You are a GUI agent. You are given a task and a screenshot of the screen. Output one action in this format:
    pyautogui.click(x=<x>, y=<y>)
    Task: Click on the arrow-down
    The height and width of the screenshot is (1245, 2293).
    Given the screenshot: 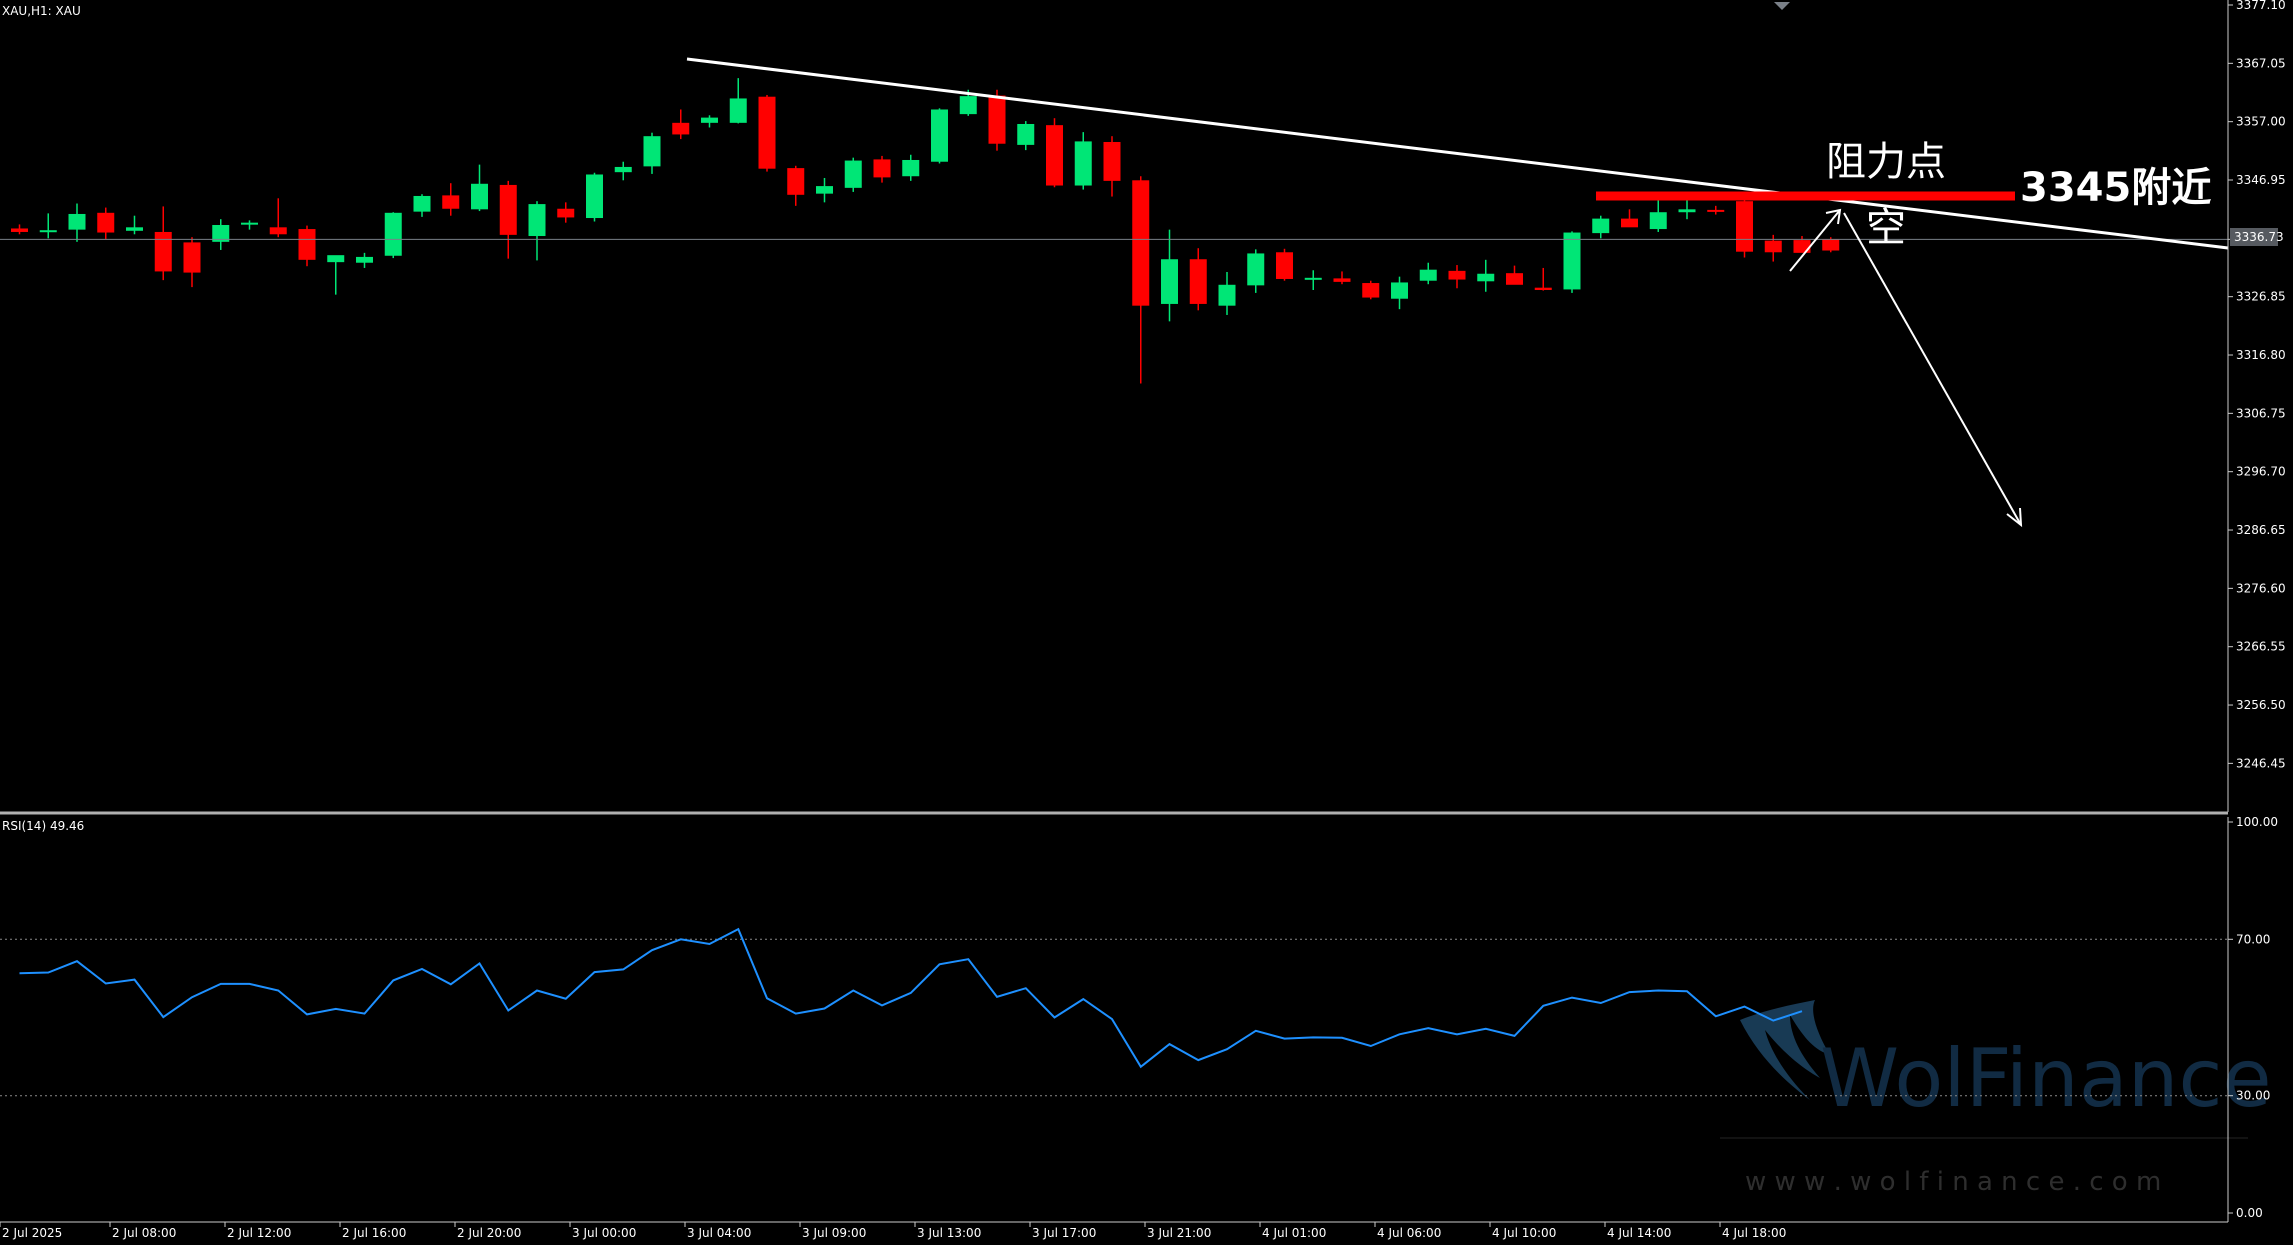 What is the action you would take?
    pyautogui.click(x=1933, y=370)
    